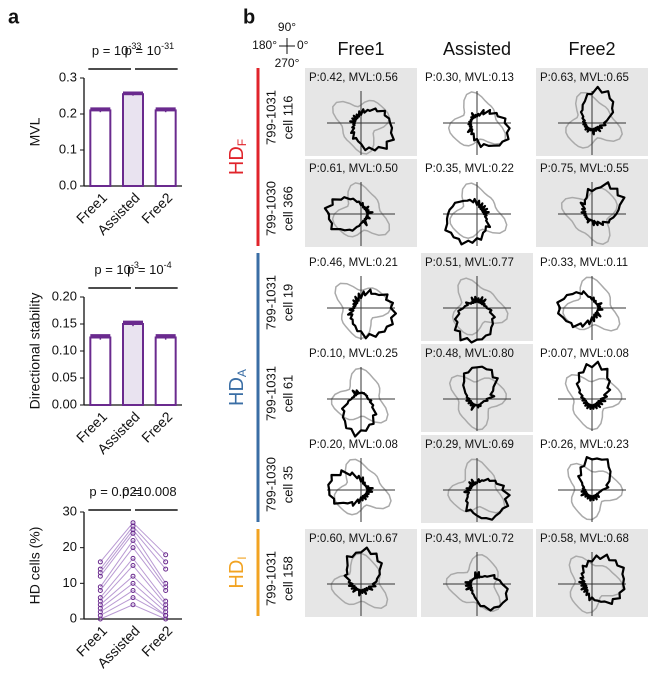 This screenshot has width=650, height=694. Describe the element at coordinates (591, 49) in the screenshot. I see `column-header: Free2` at that location.